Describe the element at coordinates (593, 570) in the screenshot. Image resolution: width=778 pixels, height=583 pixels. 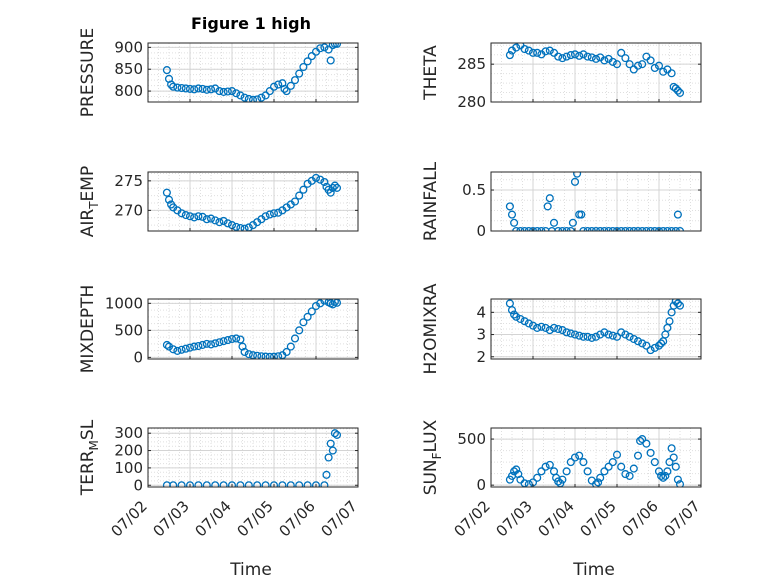
I see `x-axis-label-right: Time` at that location.